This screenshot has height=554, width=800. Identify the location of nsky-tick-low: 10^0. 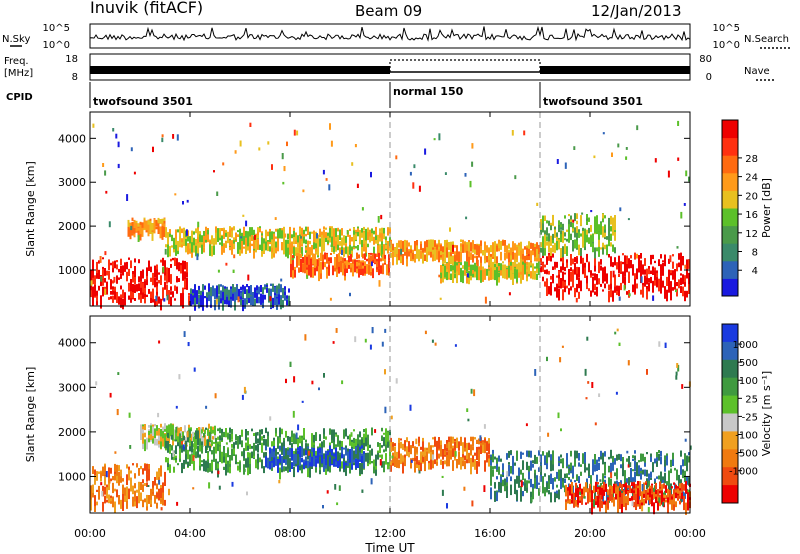
(56, 45).